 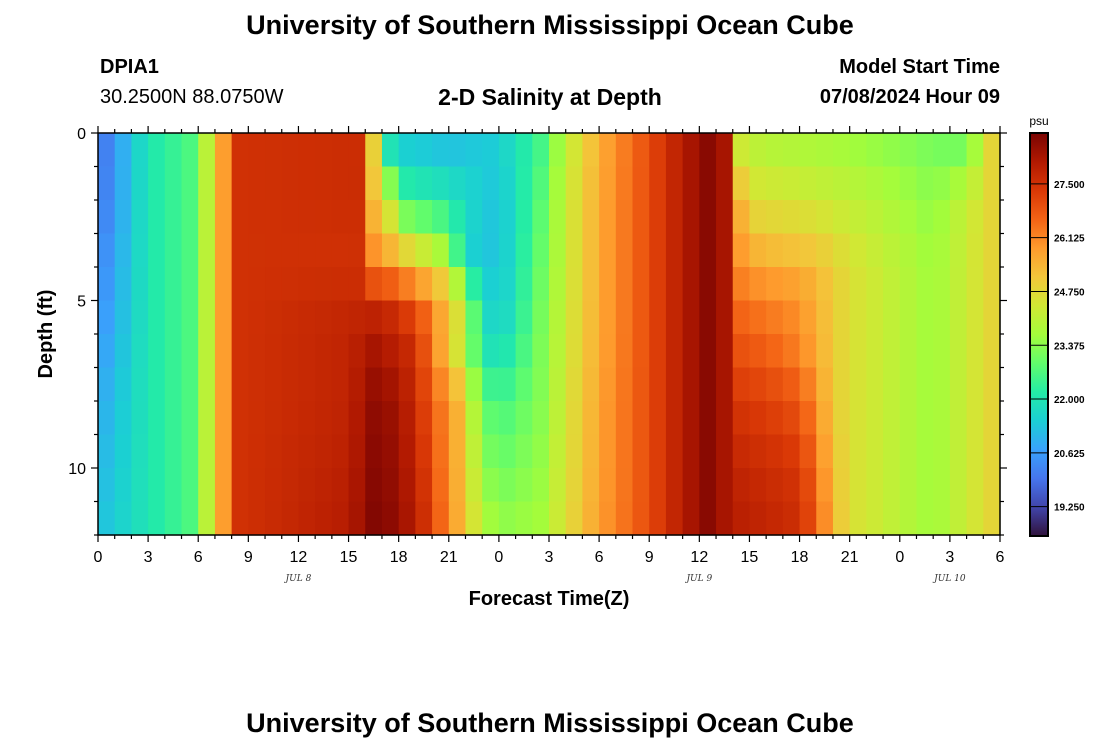 What do you see at coordinates (949, 557) in the screenshot?
I see `x-tick-label: 3` at bounding box center [949, 557].